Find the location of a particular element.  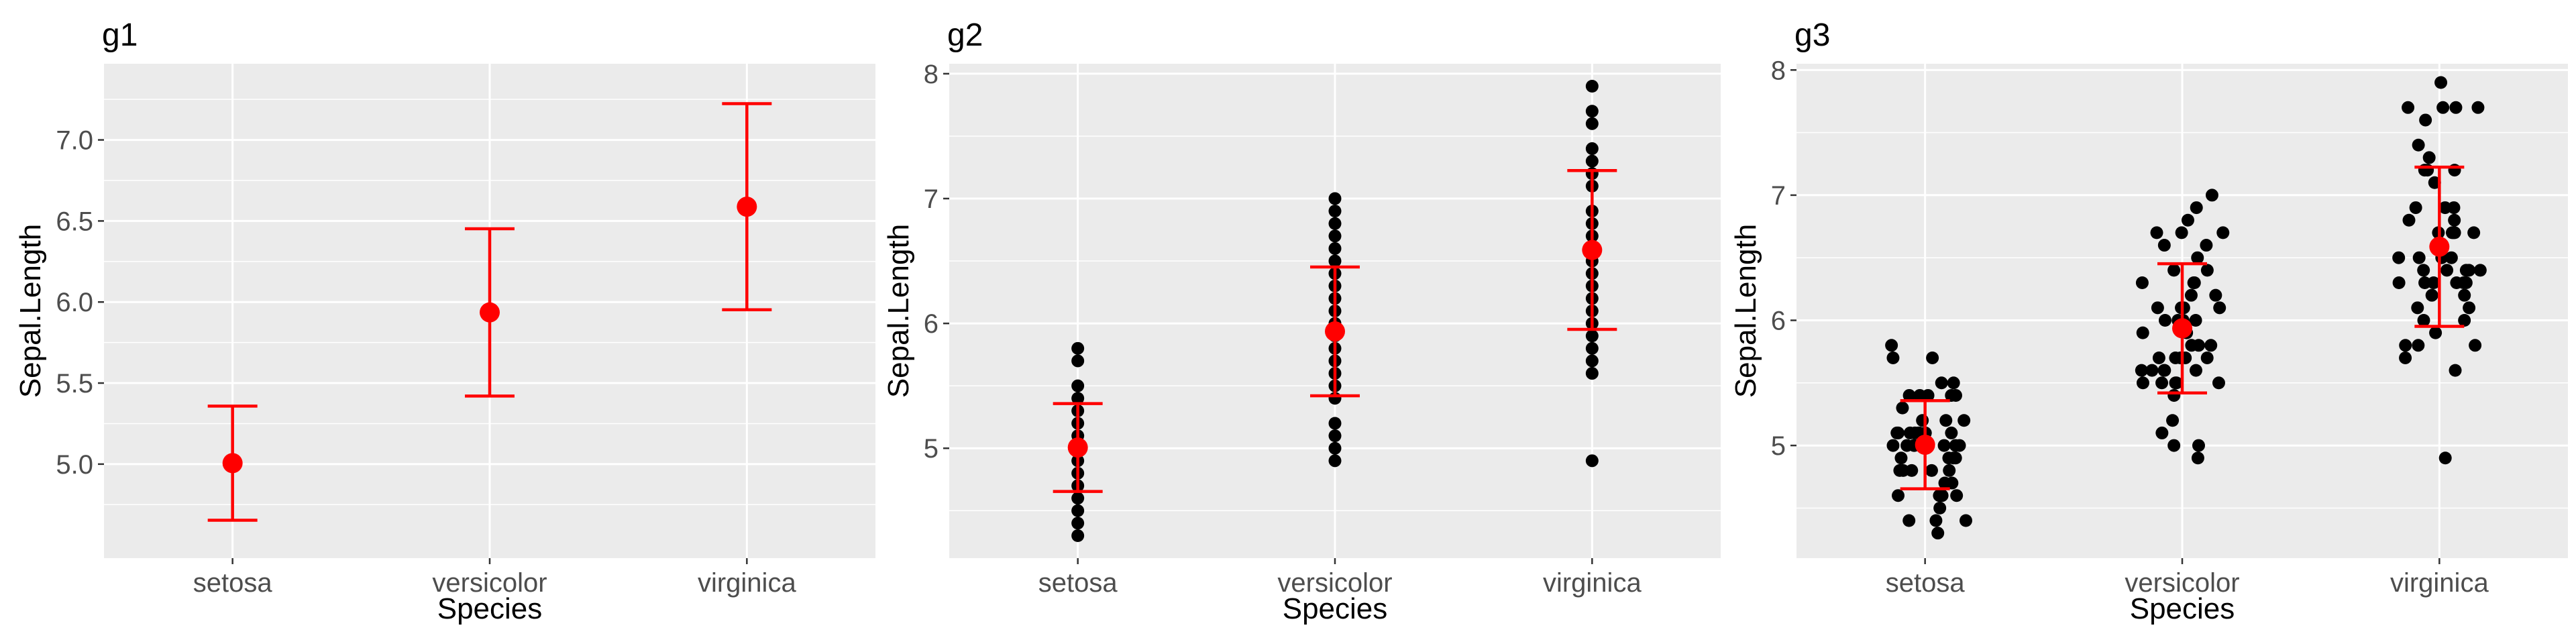

y-tick-label: 5.5 is located at coordinates (74, 383).